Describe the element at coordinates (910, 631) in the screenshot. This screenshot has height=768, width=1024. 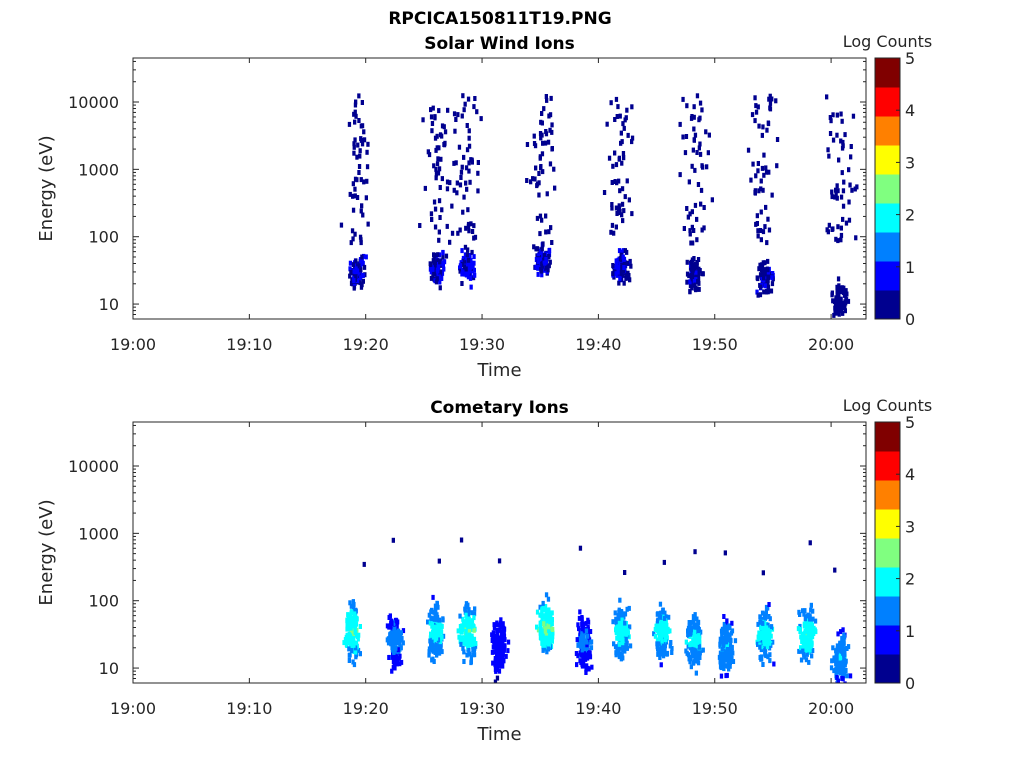
I see `colorbar-tick-label: 1` at that location.